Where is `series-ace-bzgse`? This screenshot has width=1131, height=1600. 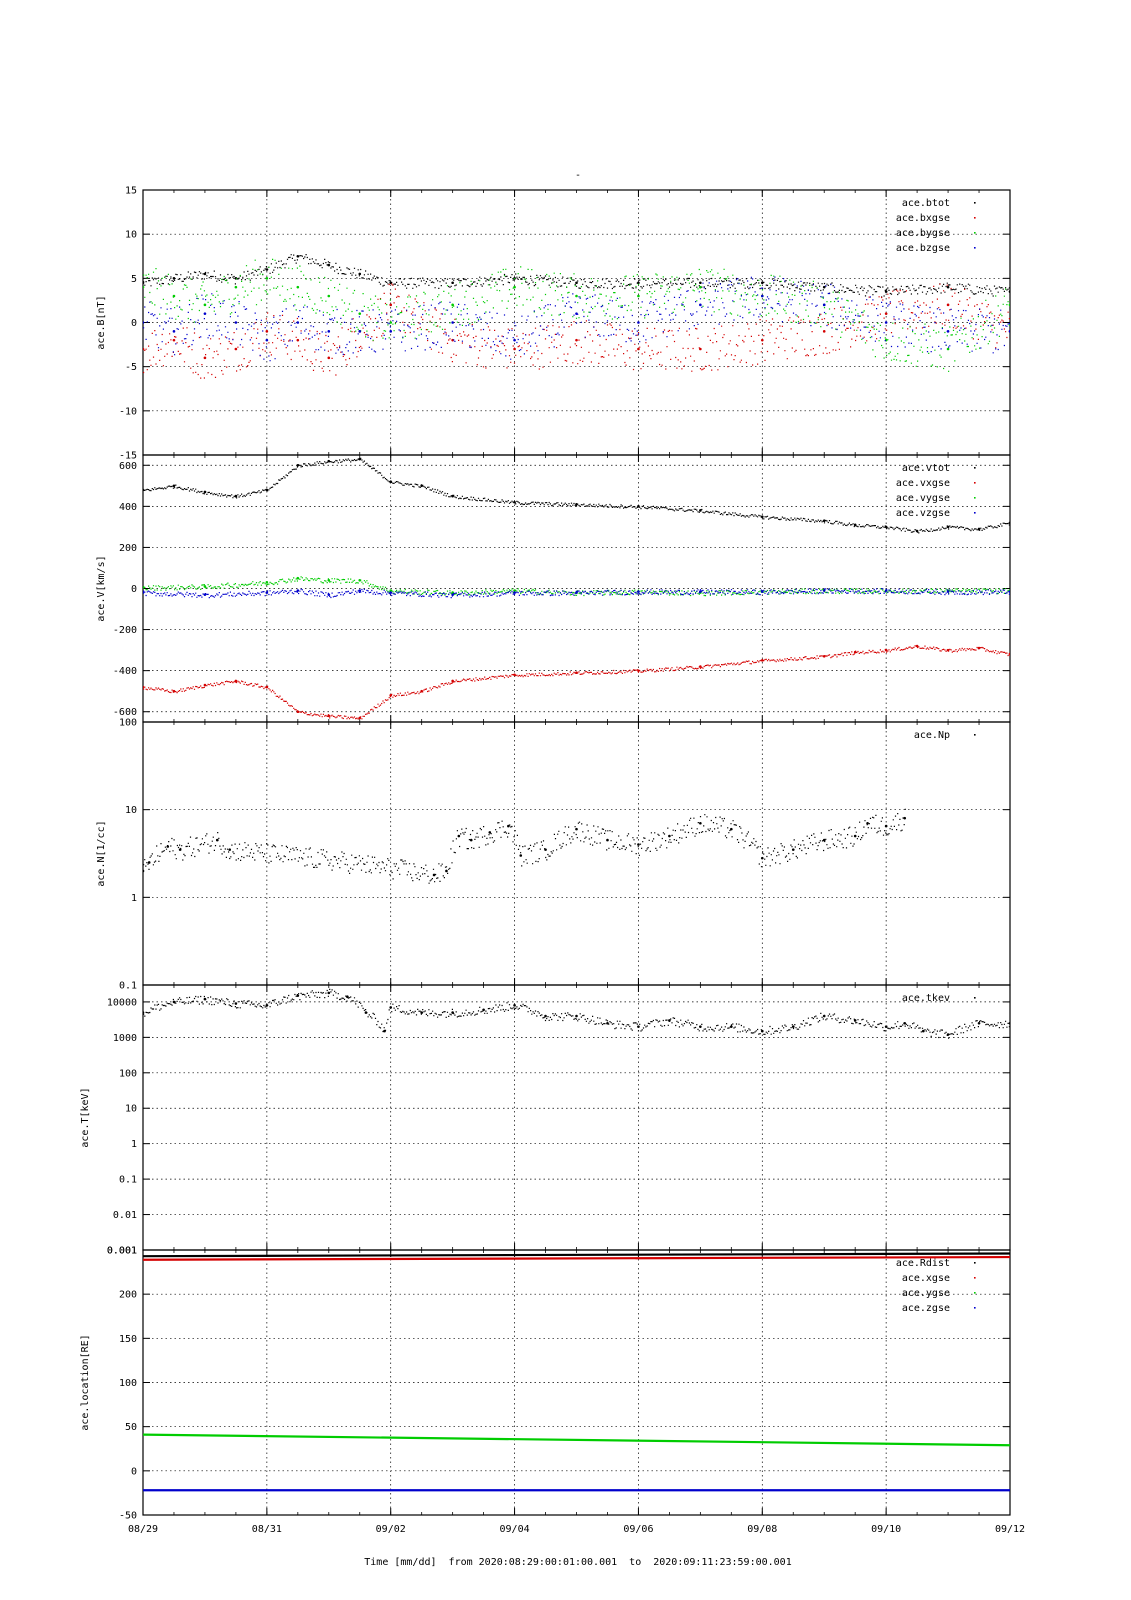 series-ace-bzgse is located at coordinates (576, 319).